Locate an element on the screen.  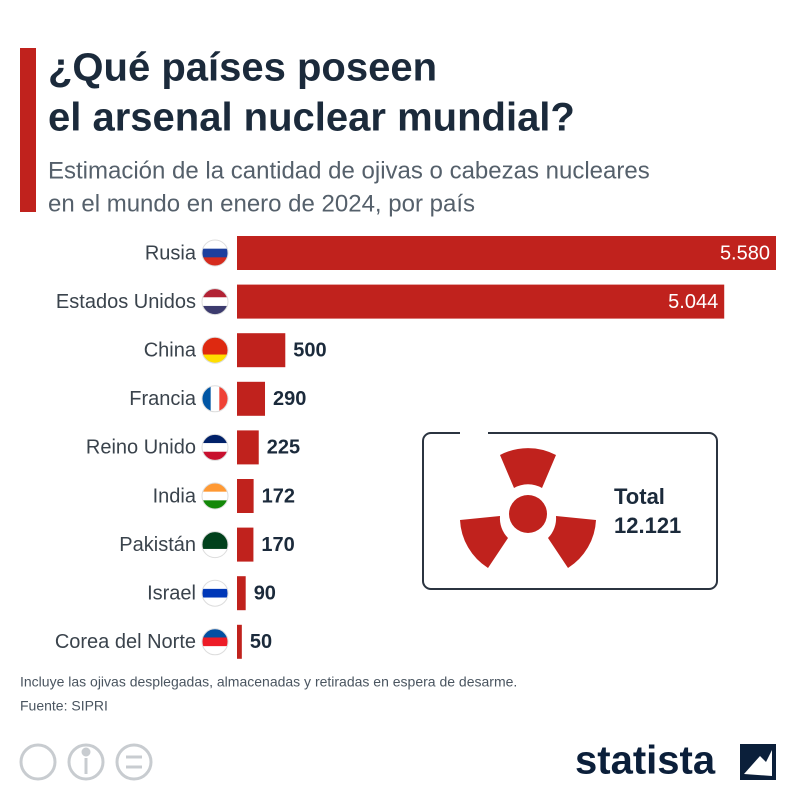
value-label: 5.044 is located at coordinates (693, 302).